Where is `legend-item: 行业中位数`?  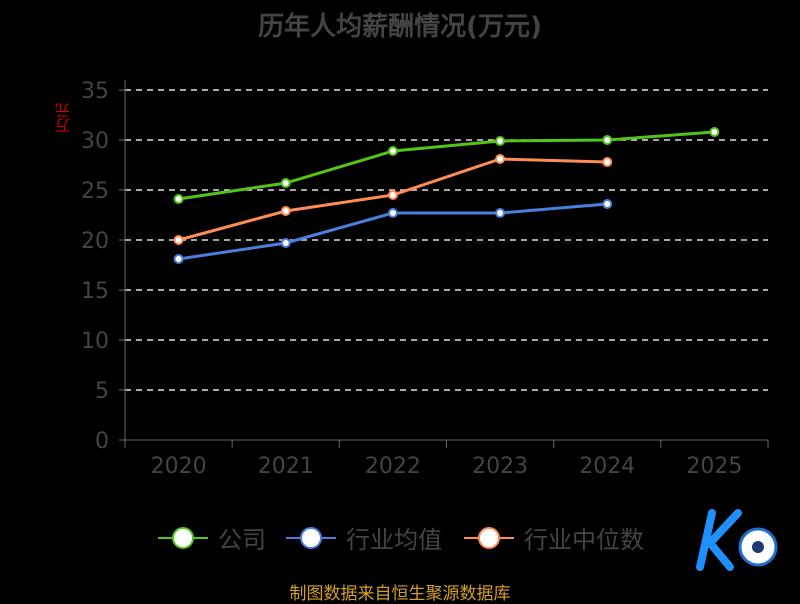
legend-item: 行业中位数 is located at coordinates (554, 537).